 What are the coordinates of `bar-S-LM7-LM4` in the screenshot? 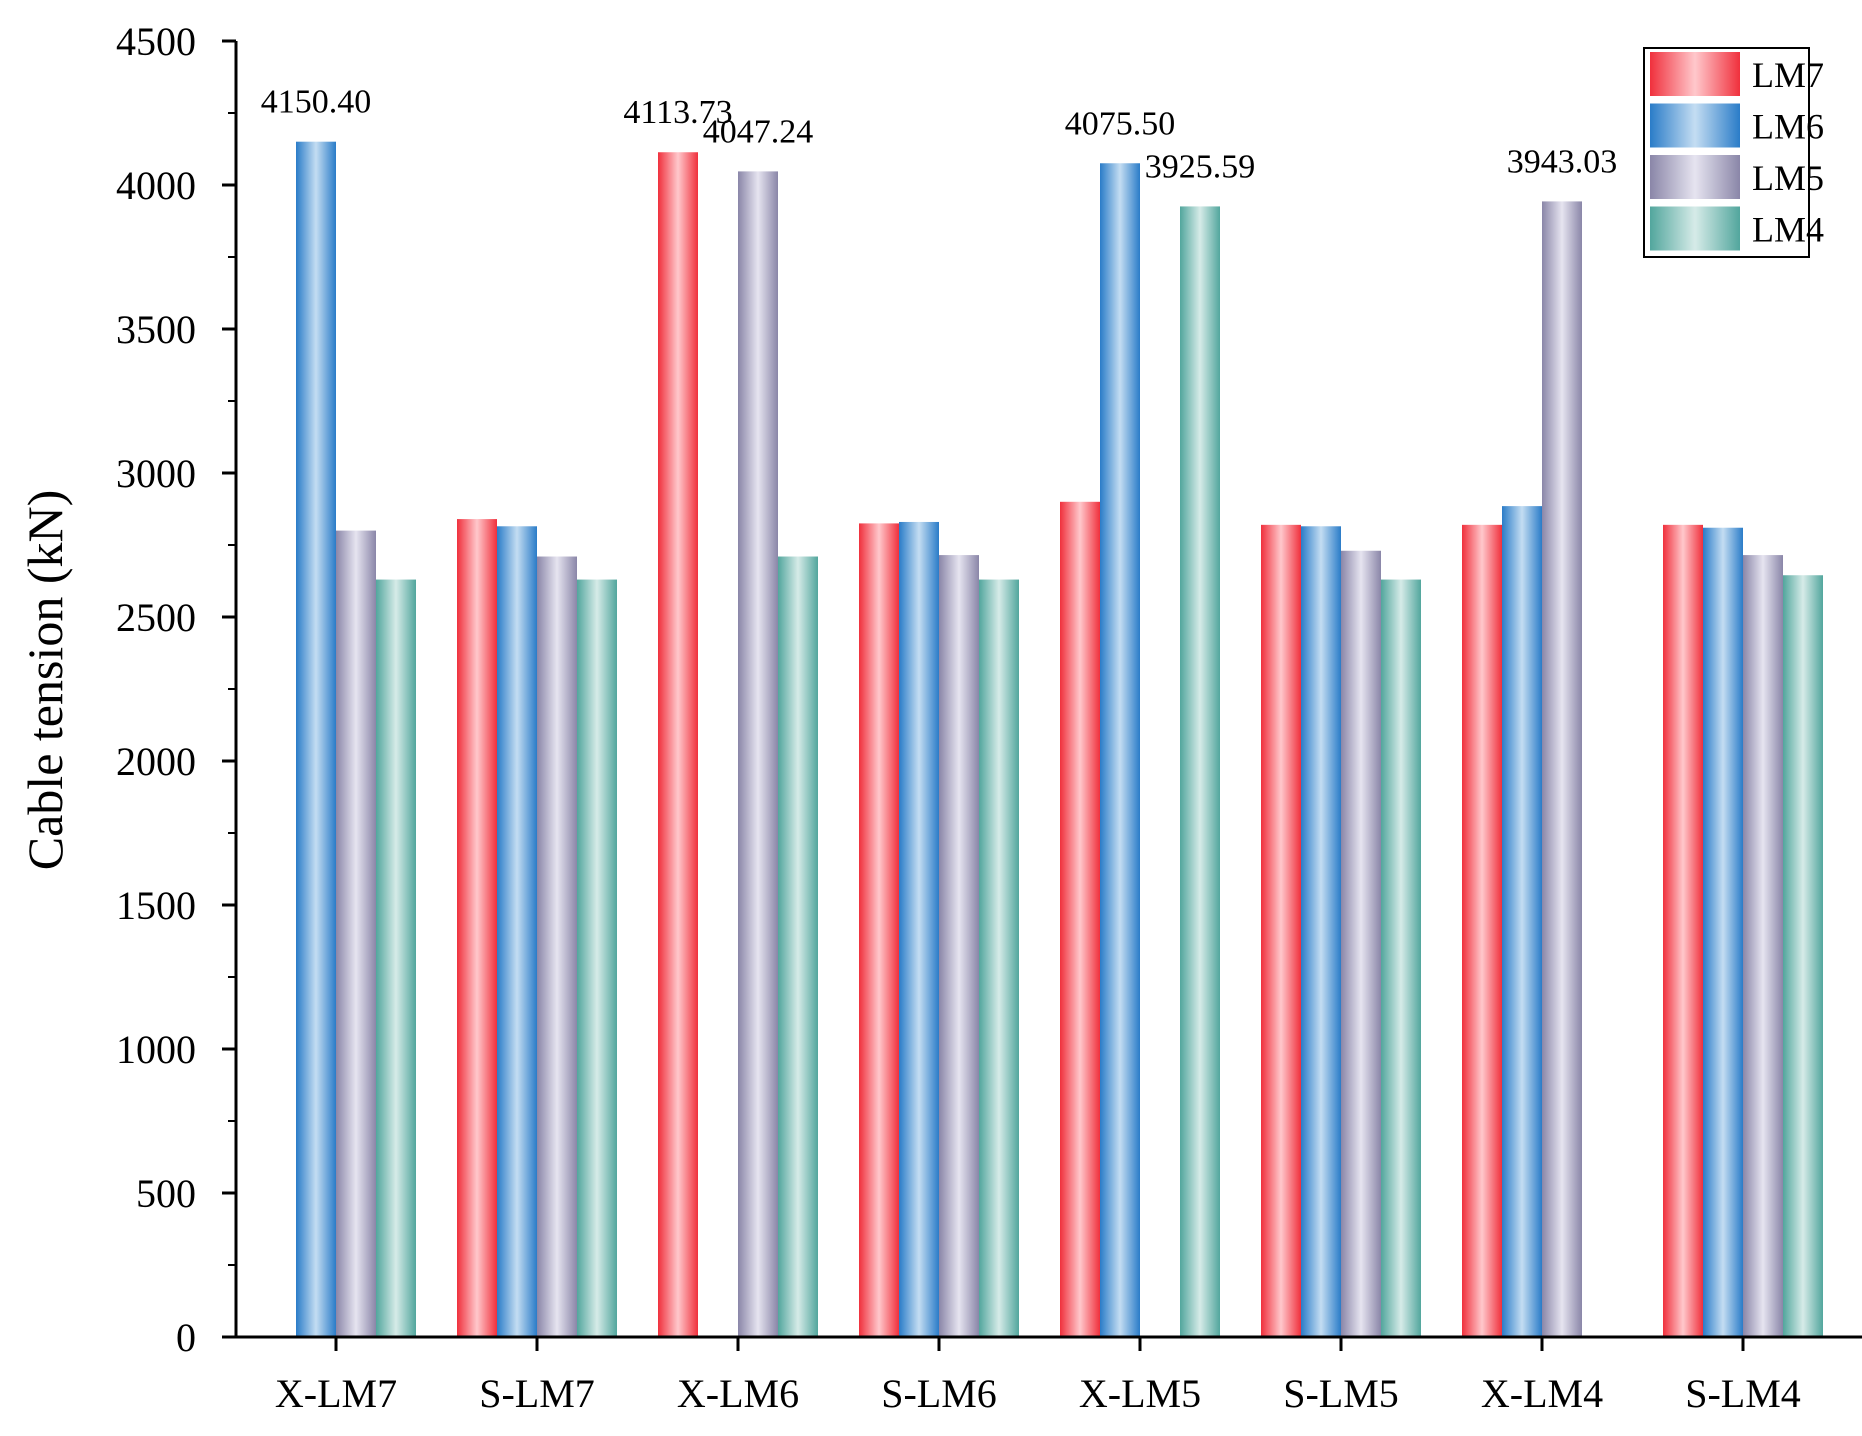 It's located at (597, 958).